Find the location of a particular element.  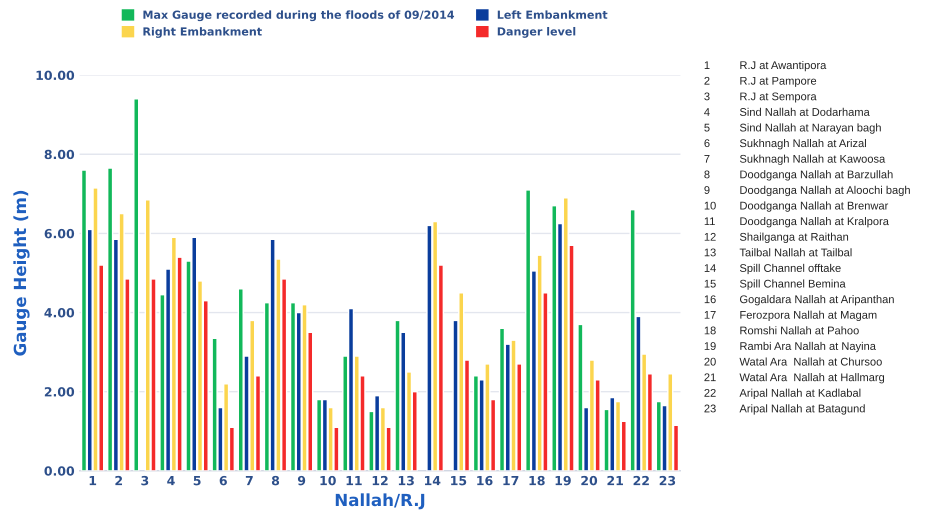

x-tick-label: 8 is located at coordinates (276, 481).